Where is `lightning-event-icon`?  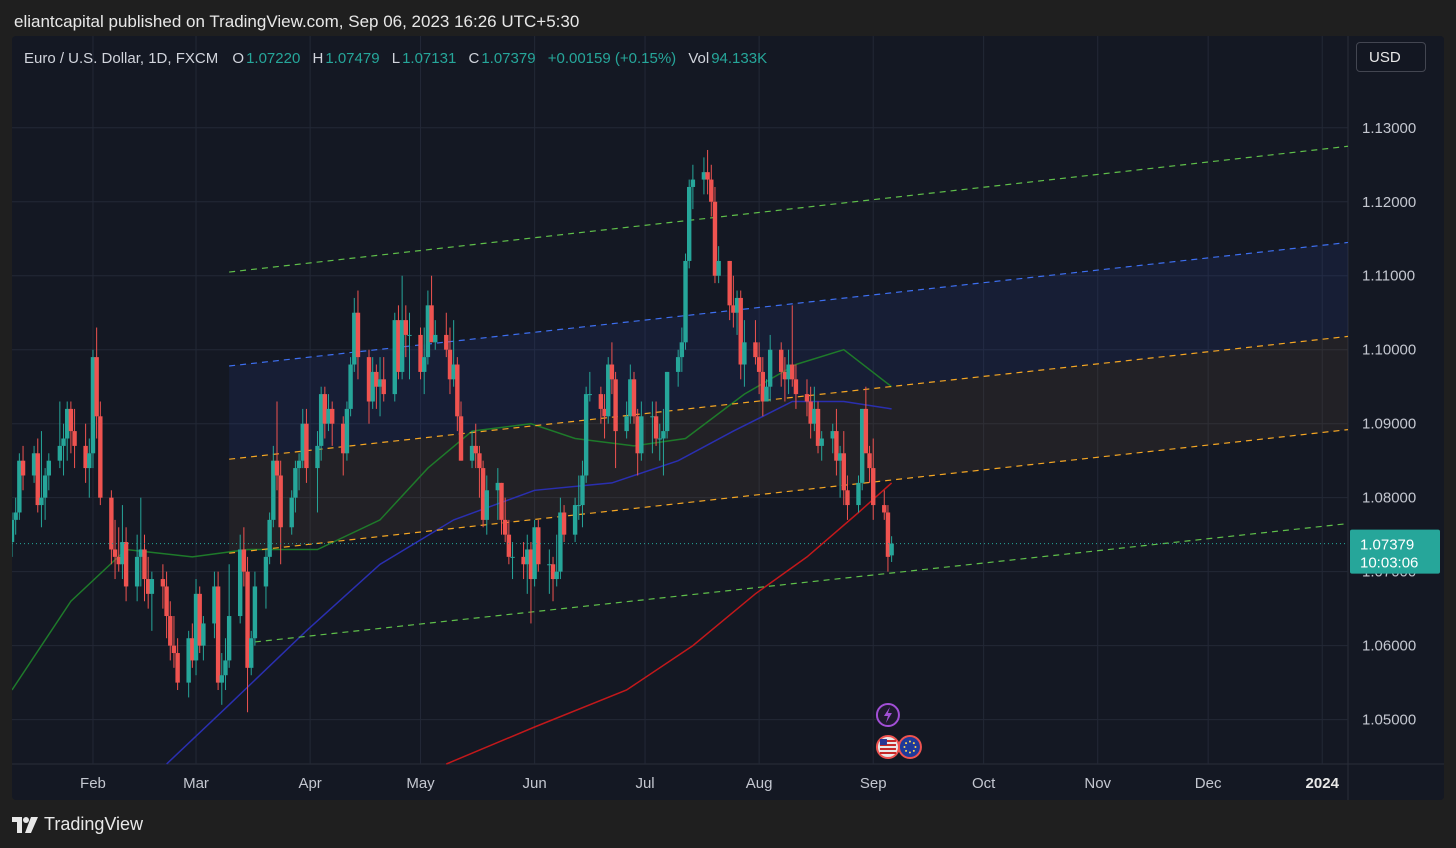 lightning-event-icon is located at coordinates (887, 715).